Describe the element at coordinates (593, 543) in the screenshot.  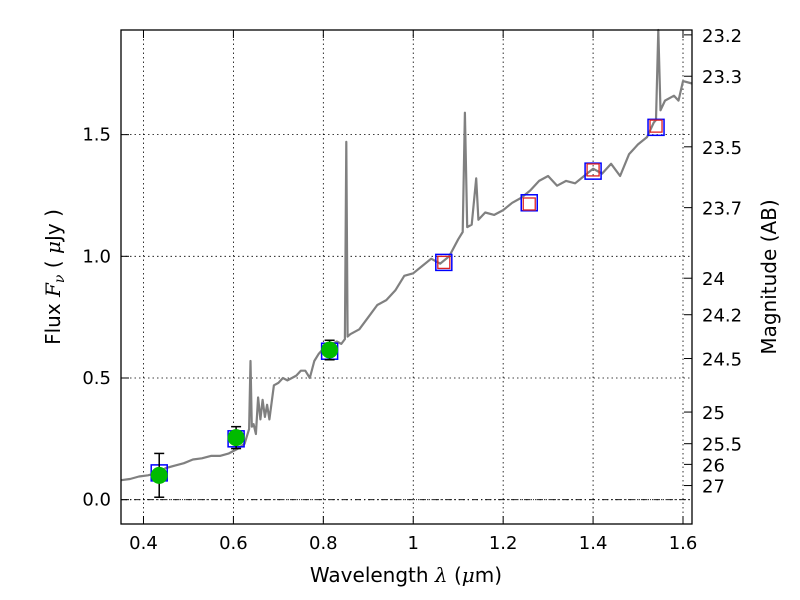
I see `x-tick-label: 1.4` at that location.